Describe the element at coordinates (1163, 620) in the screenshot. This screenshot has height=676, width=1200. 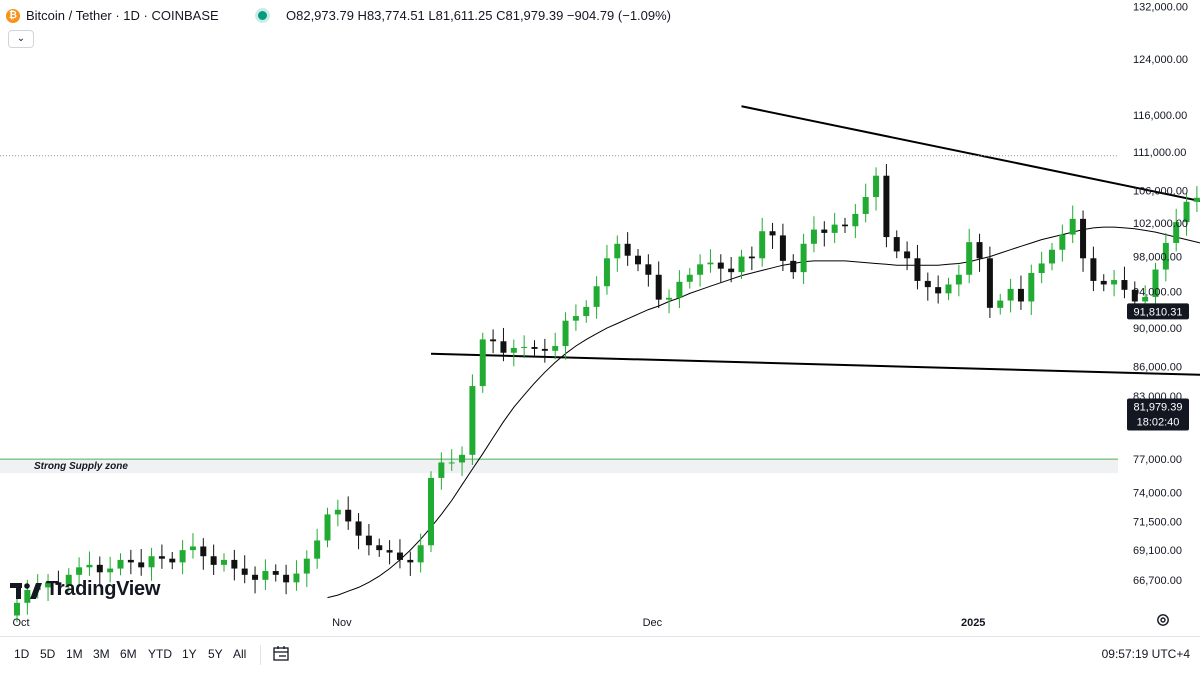
I see `settings-gear-icon` at that location.